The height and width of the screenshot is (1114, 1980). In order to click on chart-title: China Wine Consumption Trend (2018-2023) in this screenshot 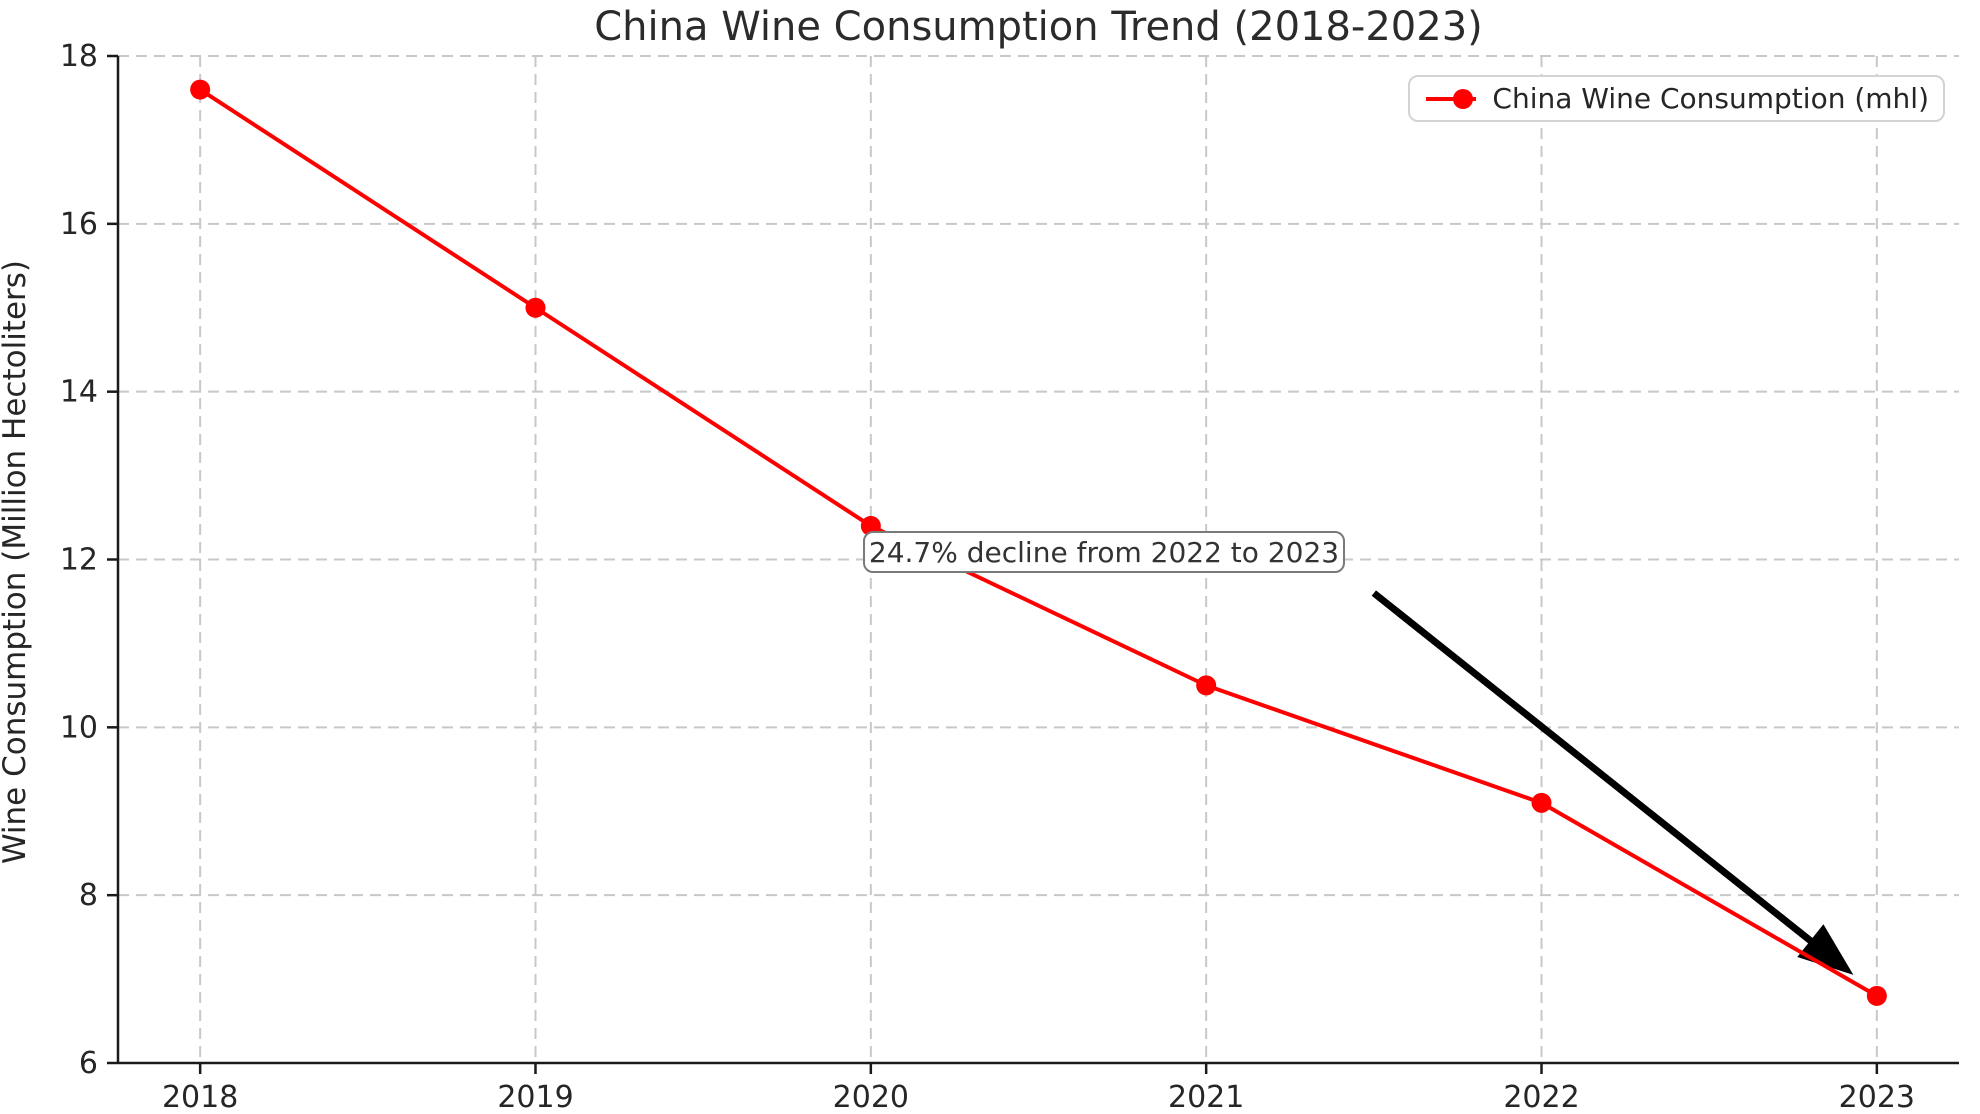, I will do `click(1038, 27)`.